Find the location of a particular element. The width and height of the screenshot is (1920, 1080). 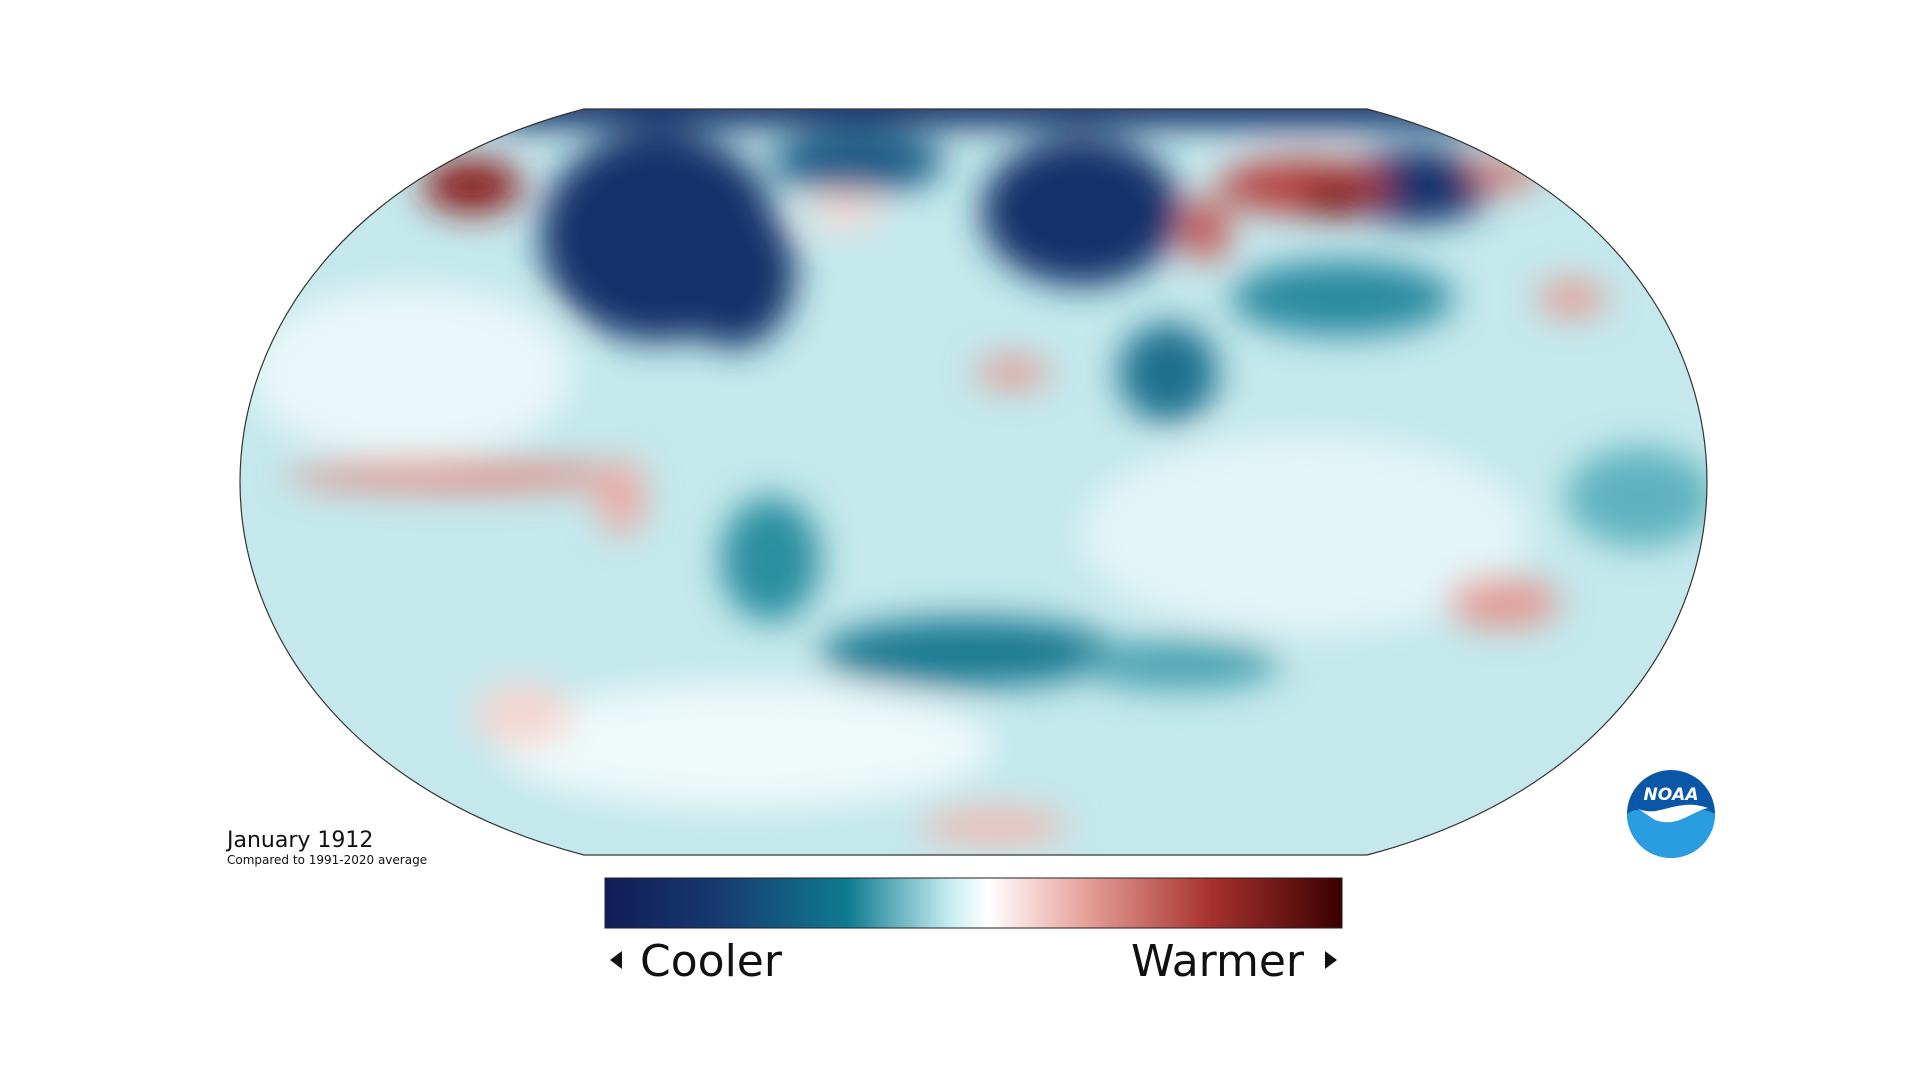

arrow-left is located at coordinates (616, 960).